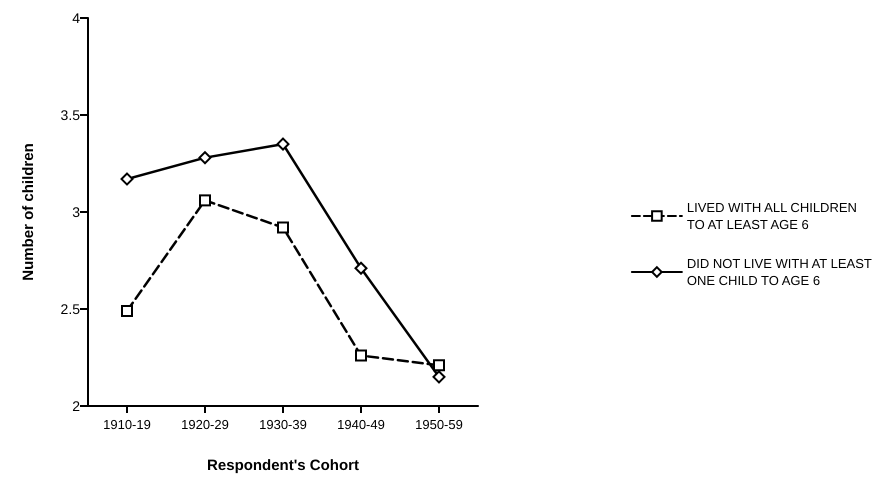 The image size is (888, 488). What do you see at coordinates (28, 212) in the screenshot?
I see `y-axis-title: Number of children` at bounding box center [28, 212].